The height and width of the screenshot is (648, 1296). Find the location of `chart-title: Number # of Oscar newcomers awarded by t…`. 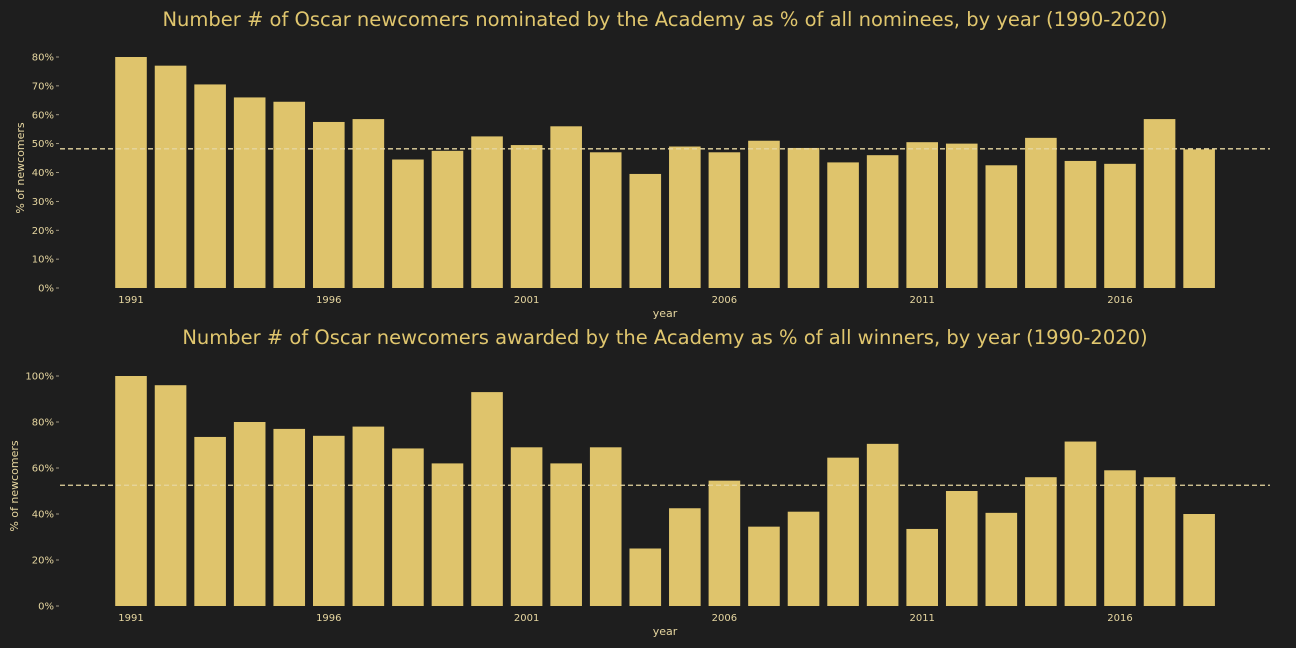

chart-title: Number # of Oscar newcomers awarded by t… is located at coordinates (664, 337).